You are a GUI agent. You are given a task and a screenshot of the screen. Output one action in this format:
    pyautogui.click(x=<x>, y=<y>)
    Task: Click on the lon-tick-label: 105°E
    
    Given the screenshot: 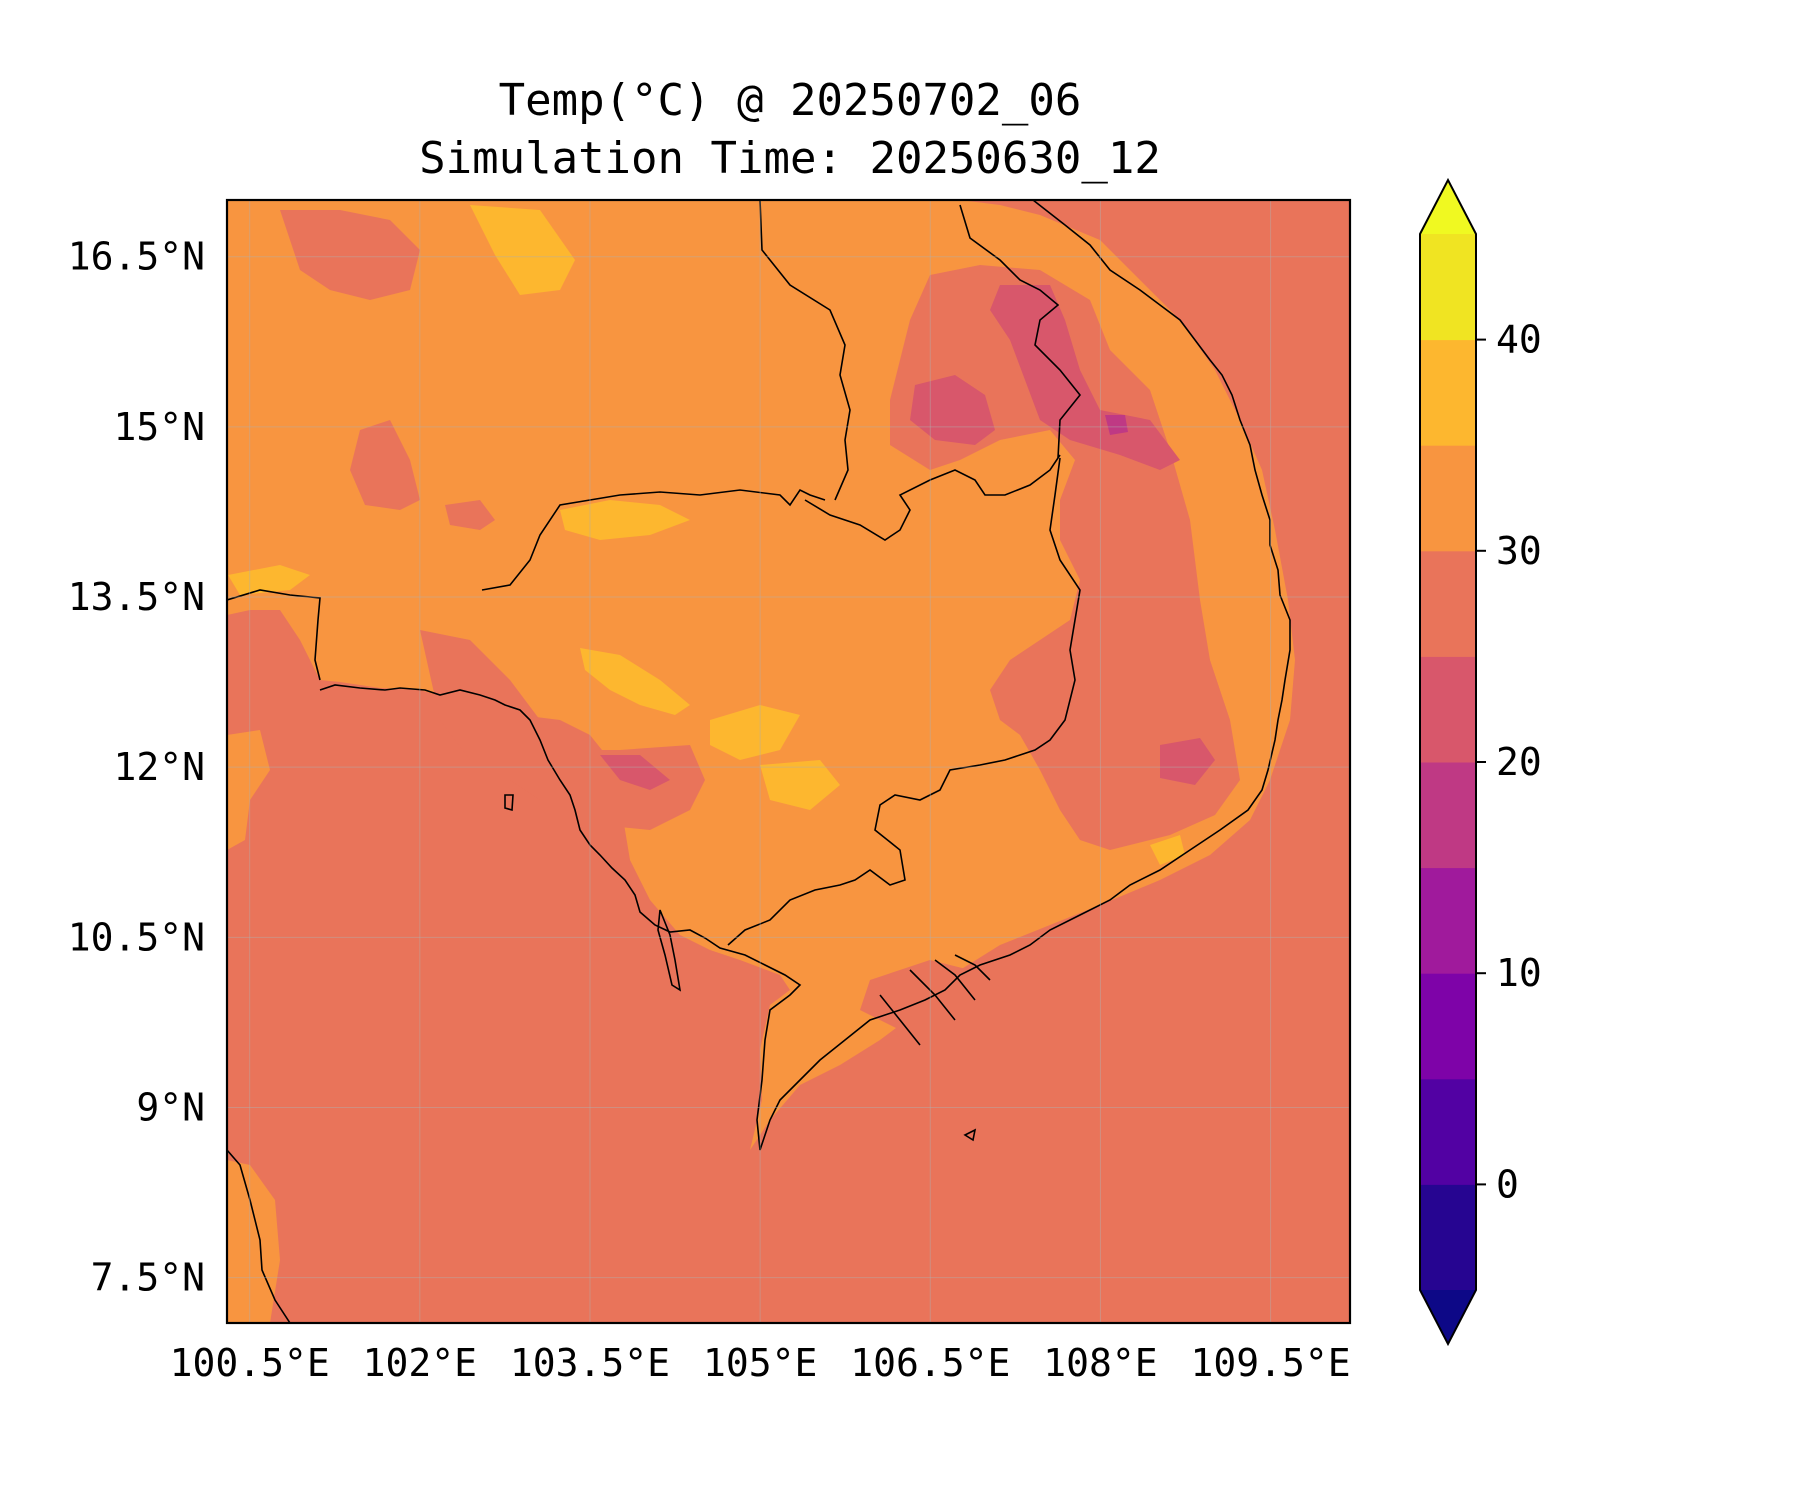 What is the action you would take?
    pyautogui.click(x=760, y=1363)
    